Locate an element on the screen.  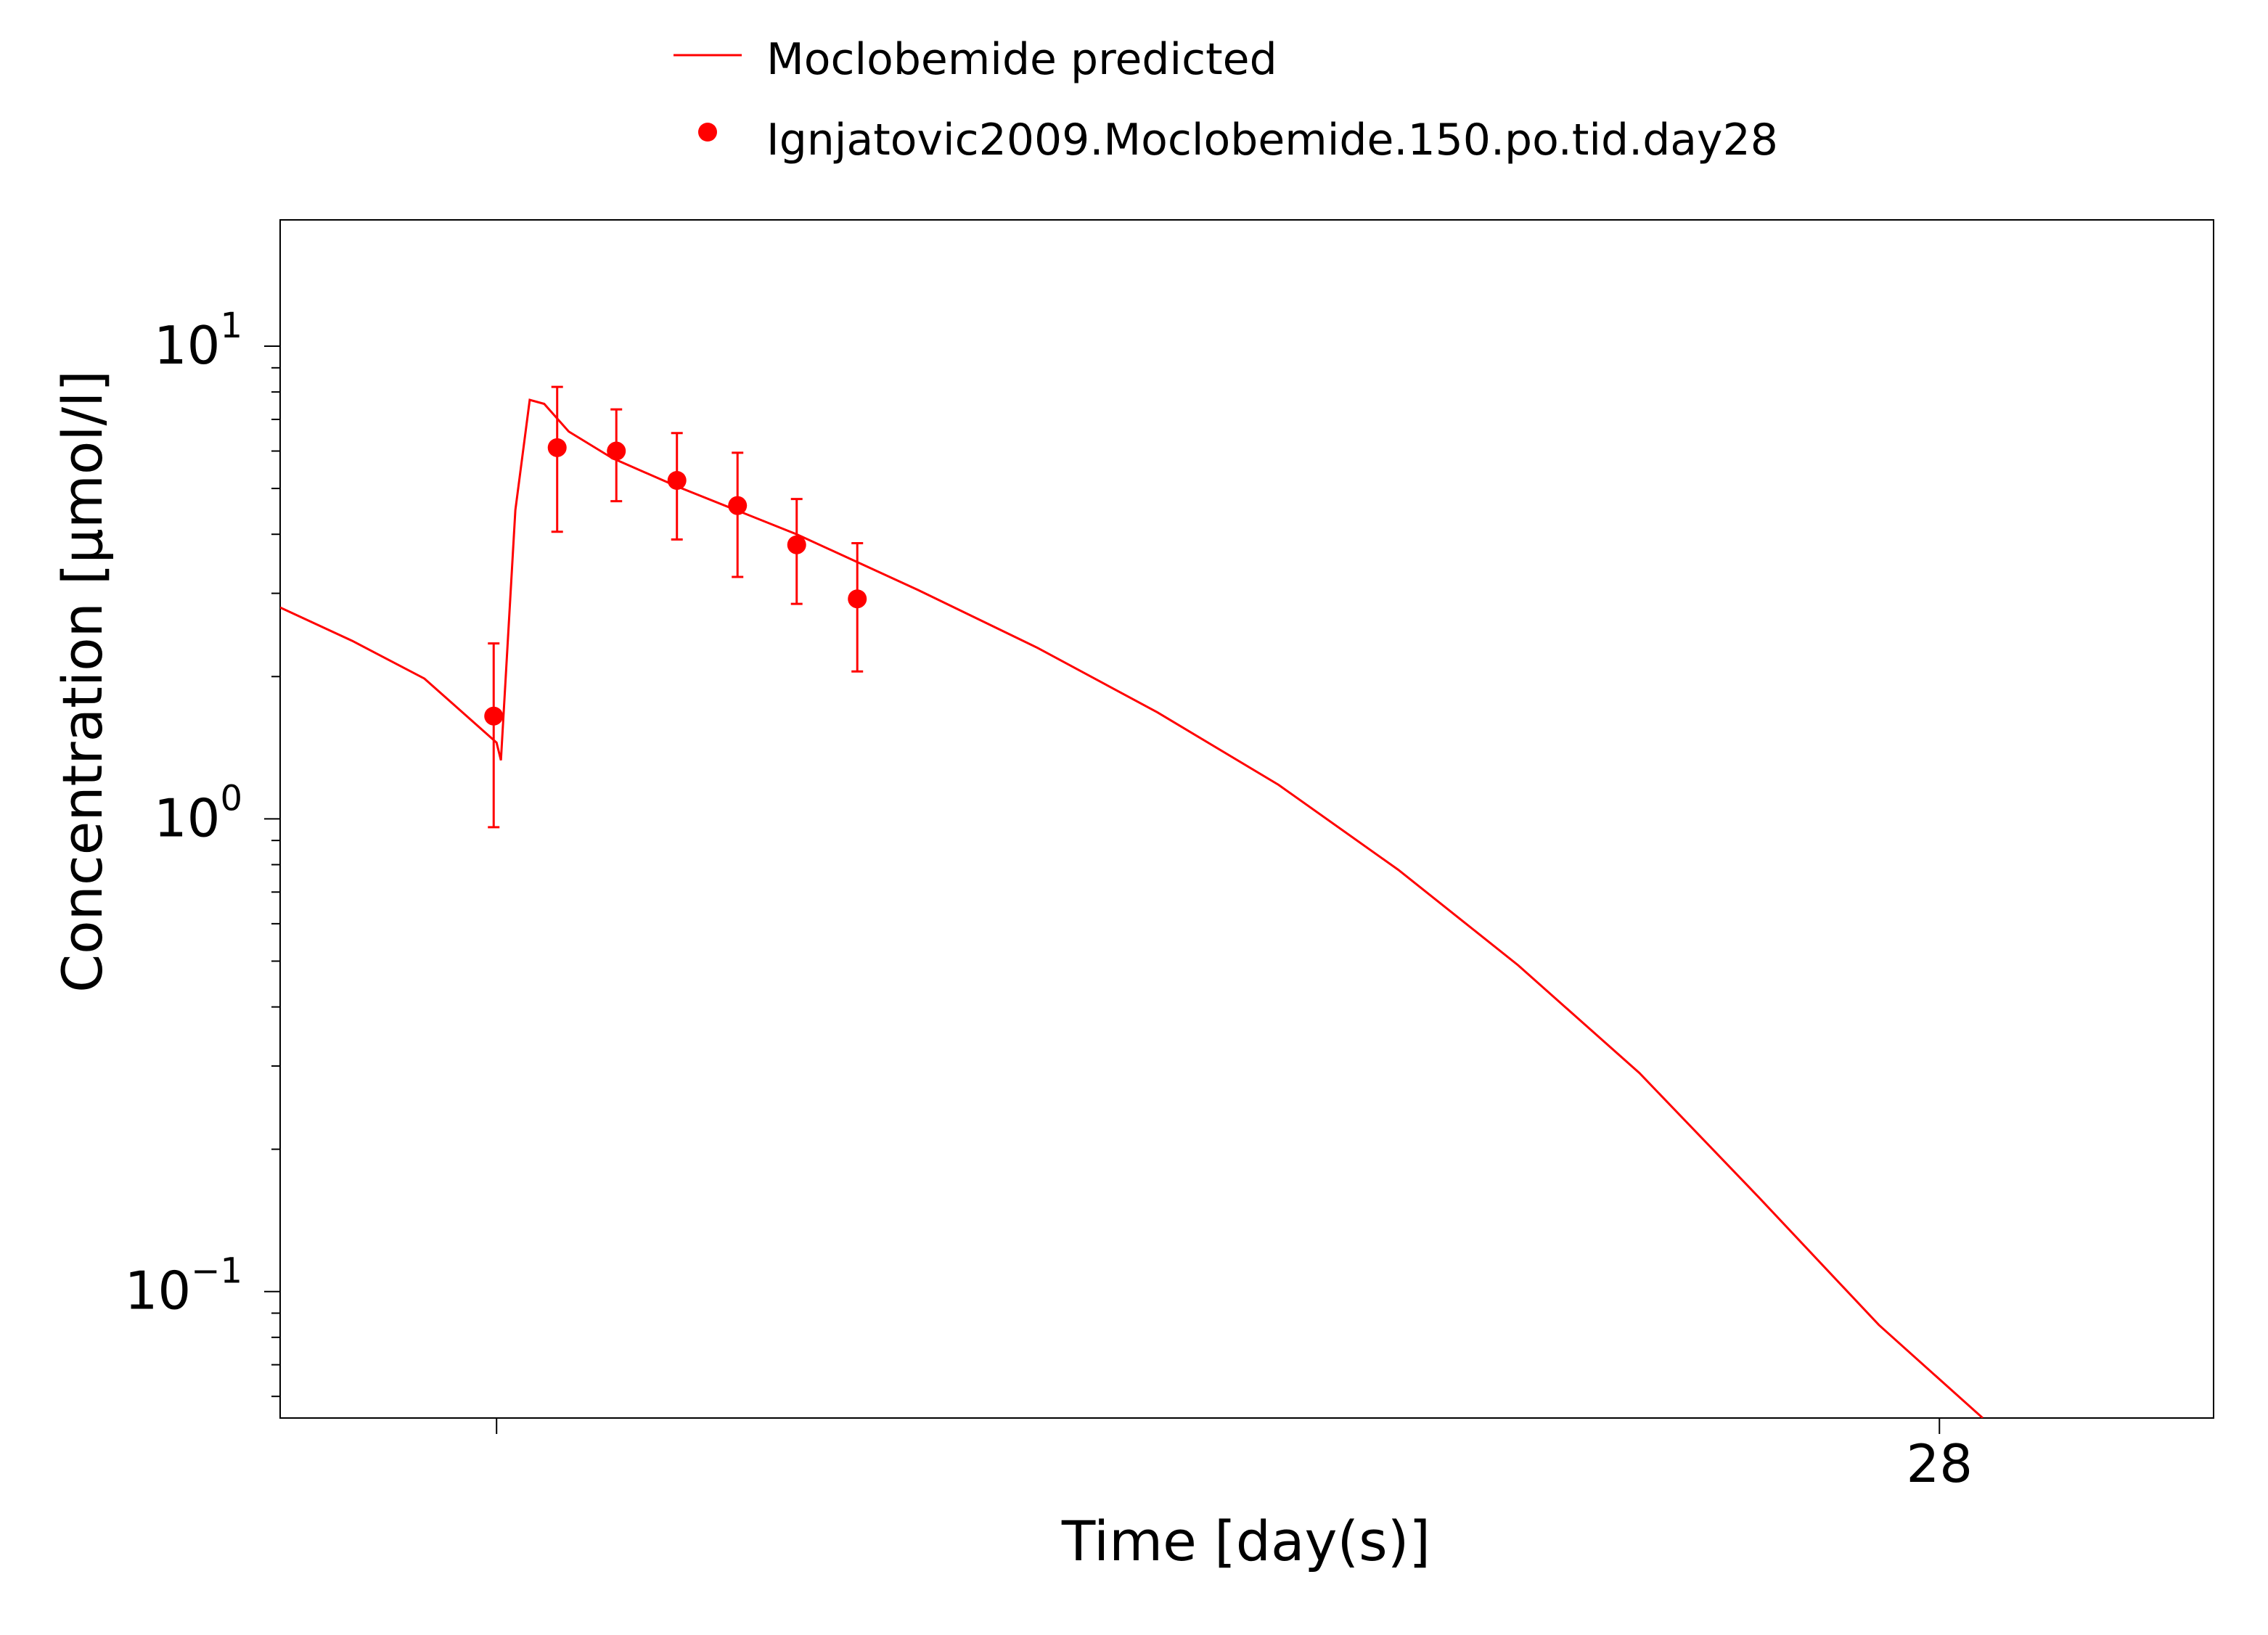
y-tick-label: 10⁻¹ is located at coordinates (183, 1286).